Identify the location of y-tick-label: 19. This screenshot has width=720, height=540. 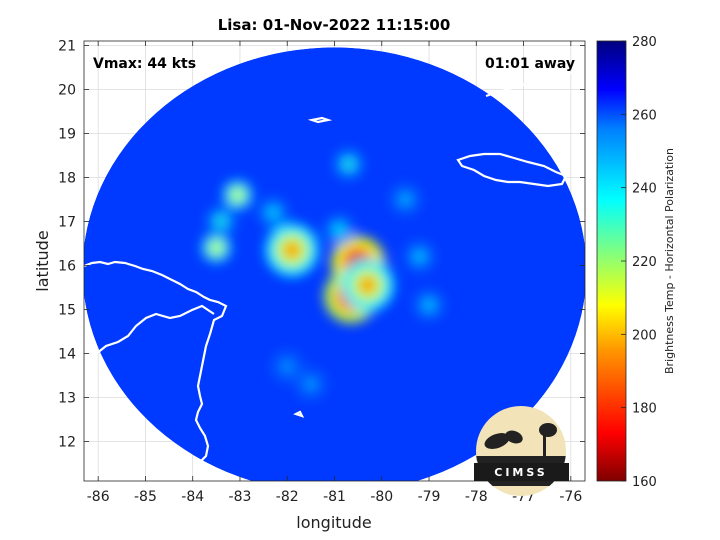
(67, 134).